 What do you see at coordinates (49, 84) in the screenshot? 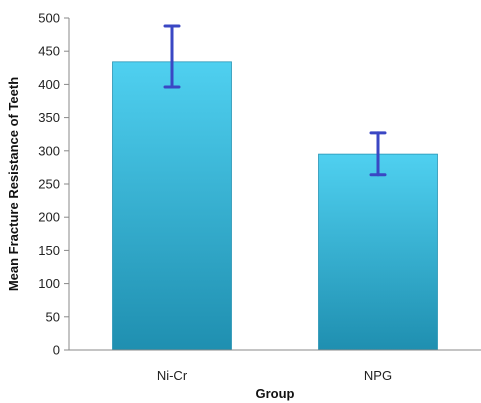
I see `y-tick-label: 400` at bounding box center [49, 84].